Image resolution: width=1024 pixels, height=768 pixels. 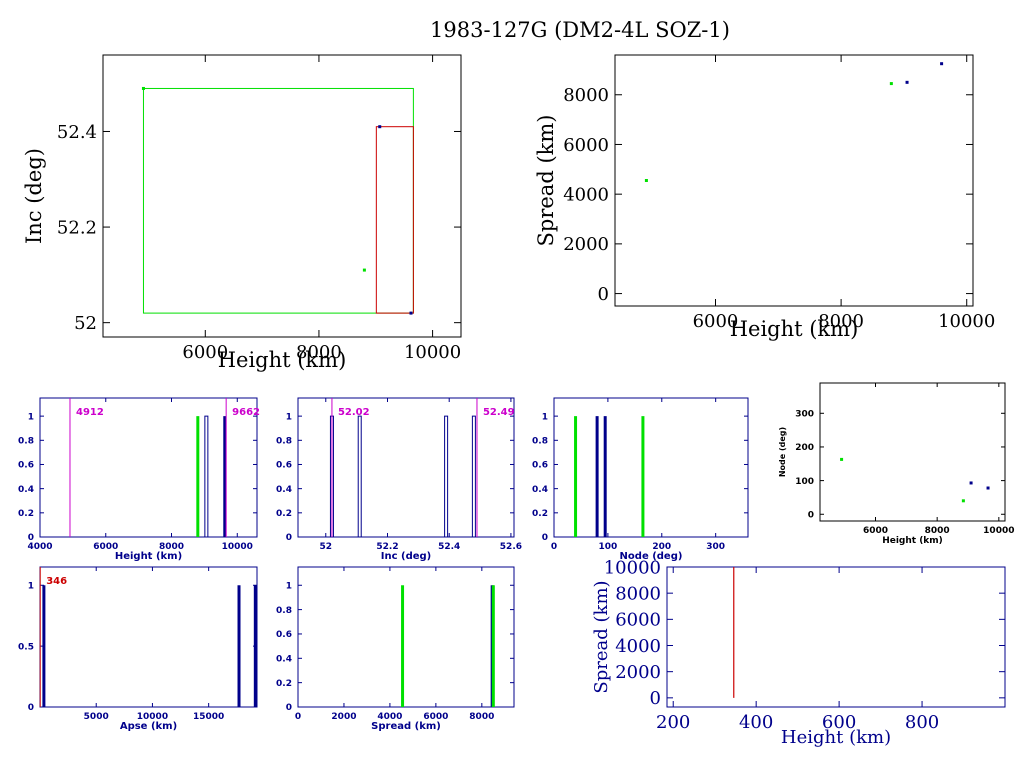 What do you see at coordinates (804, 448) in the screenshot?
I see `y-tick-label: 200` at bounding box center [804, 448].